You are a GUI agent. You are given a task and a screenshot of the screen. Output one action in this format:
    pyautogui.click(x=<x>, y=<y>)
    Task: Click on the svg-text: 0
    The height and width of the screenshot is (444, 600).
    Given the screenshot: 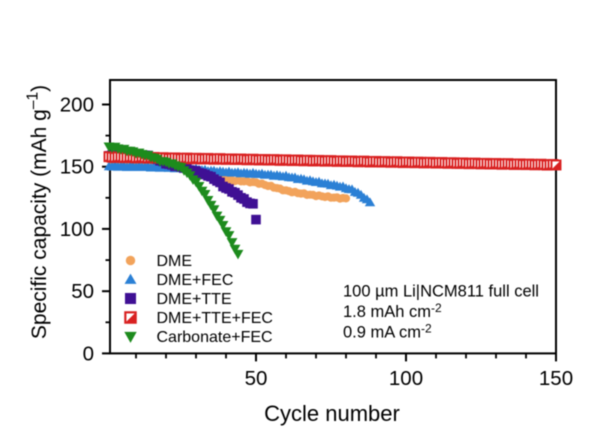 What is the action you would take?
    pyautogui.click(x=88, y=353)
    